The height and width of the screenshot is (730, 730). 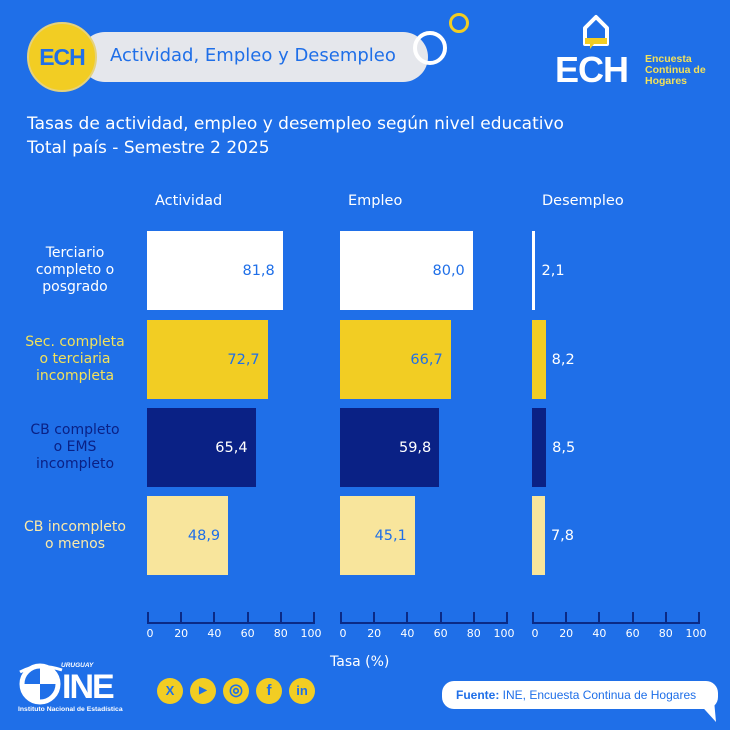 What do you see at coordinates (583, 201) in the screenshot?
I see `panel-title-desempleo: Desempleo` at bounding box center [583, 201].